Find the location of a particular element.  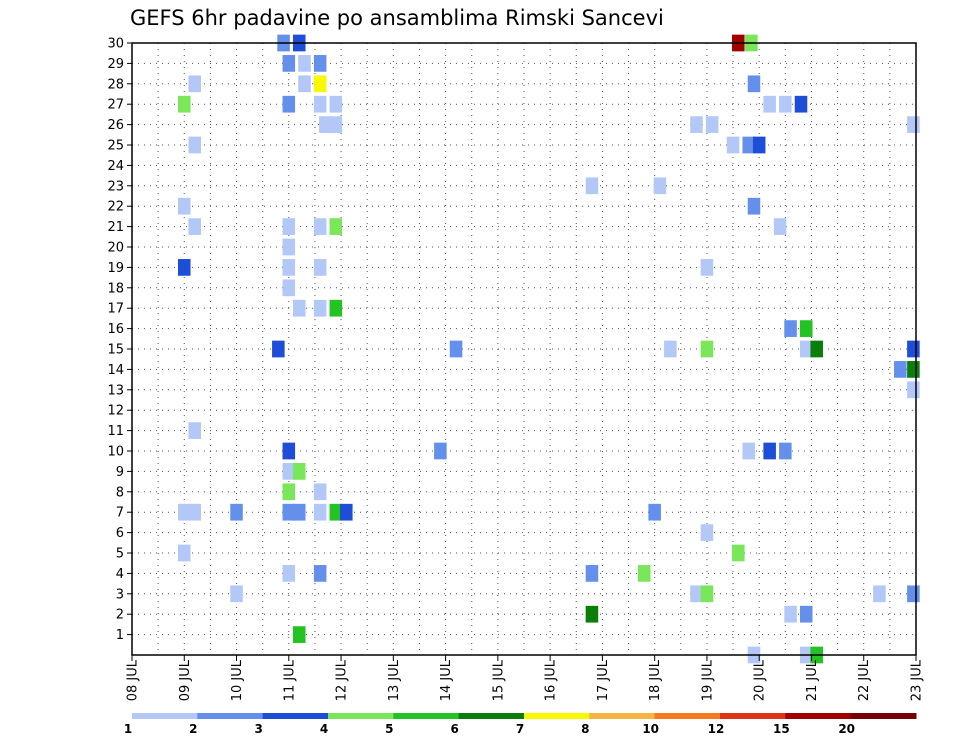

y-tick-label: 6 is located at coordinates (120, 533).